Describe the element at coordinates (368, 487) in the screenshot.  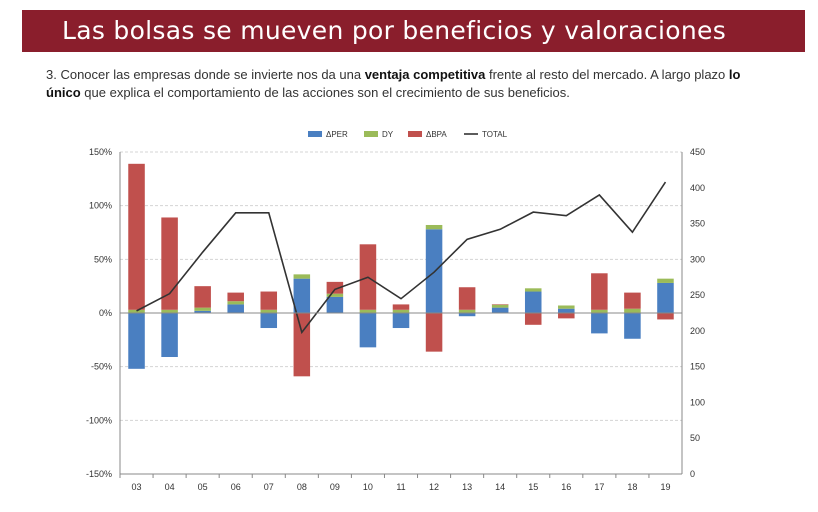
I see `x-tick-label: 10` at that location.